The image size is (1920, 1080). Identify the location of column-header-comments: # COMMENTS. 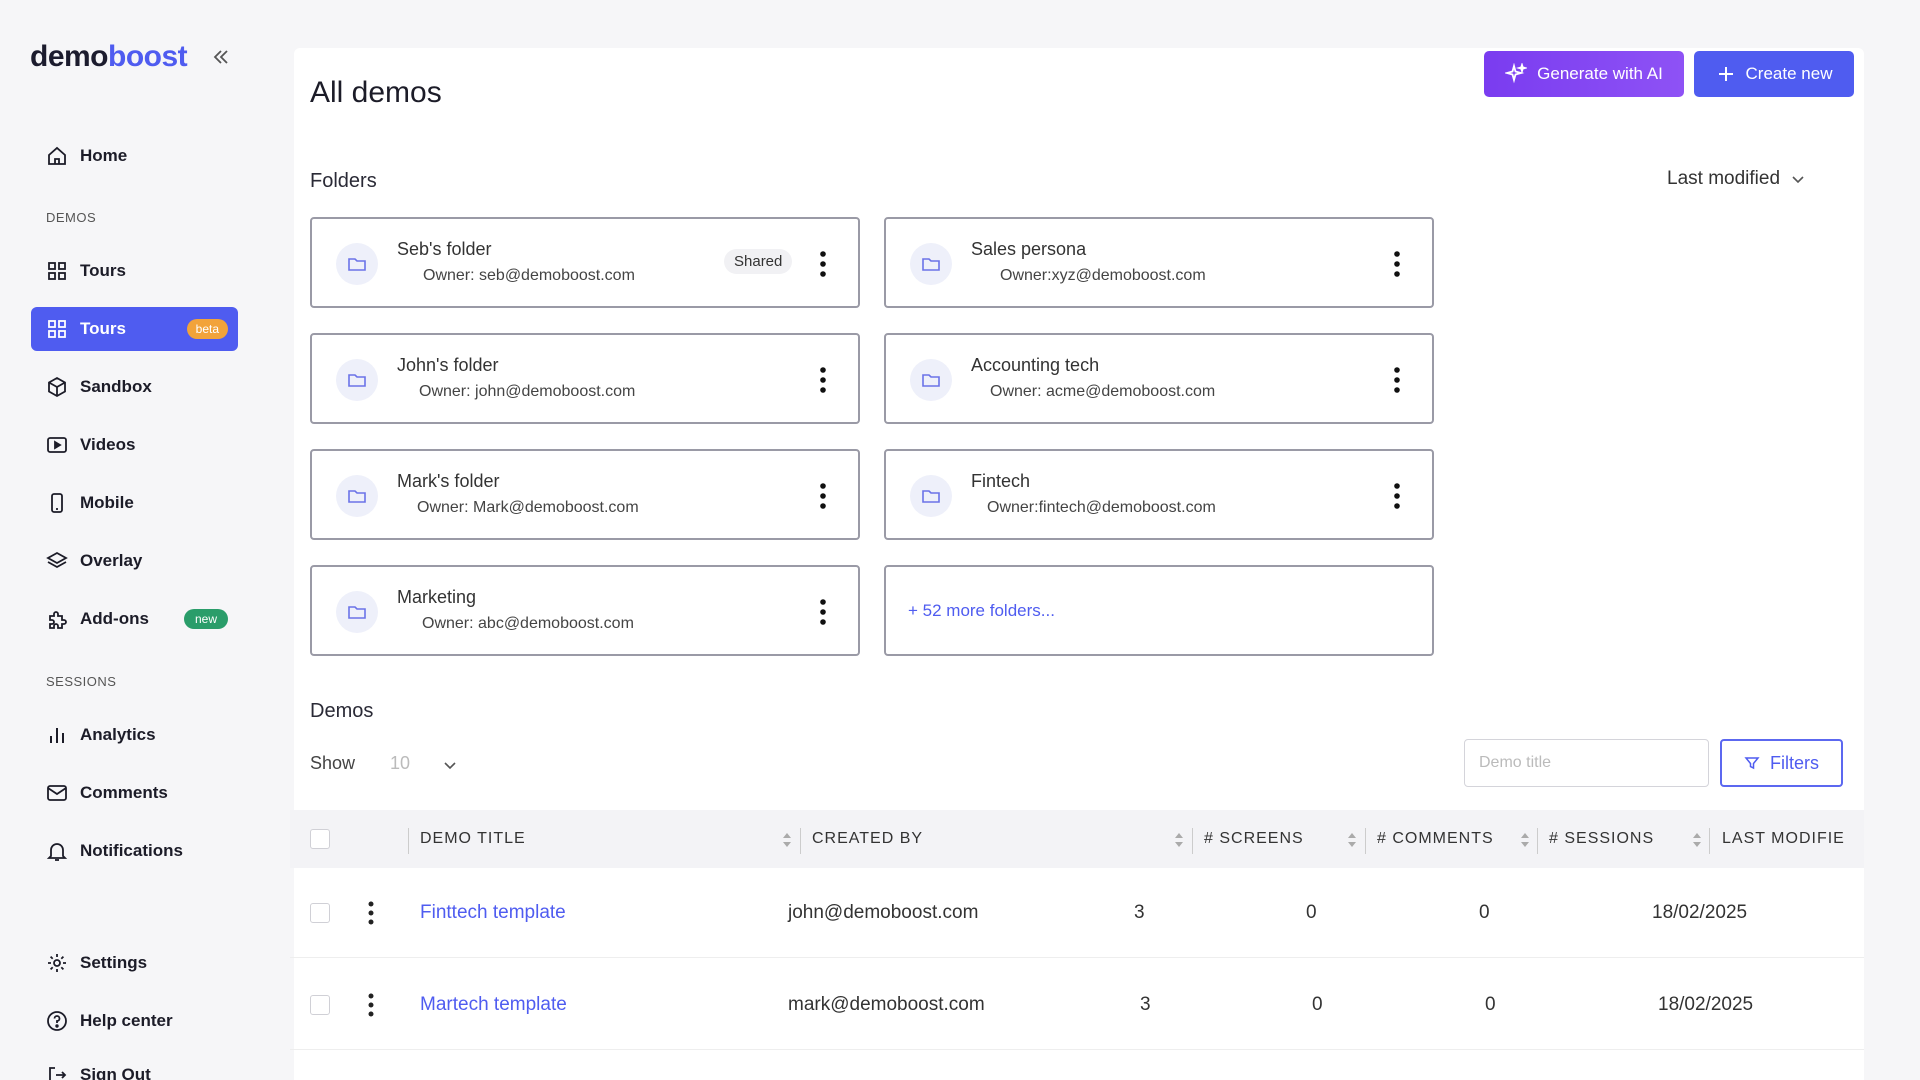
(1435, 838).